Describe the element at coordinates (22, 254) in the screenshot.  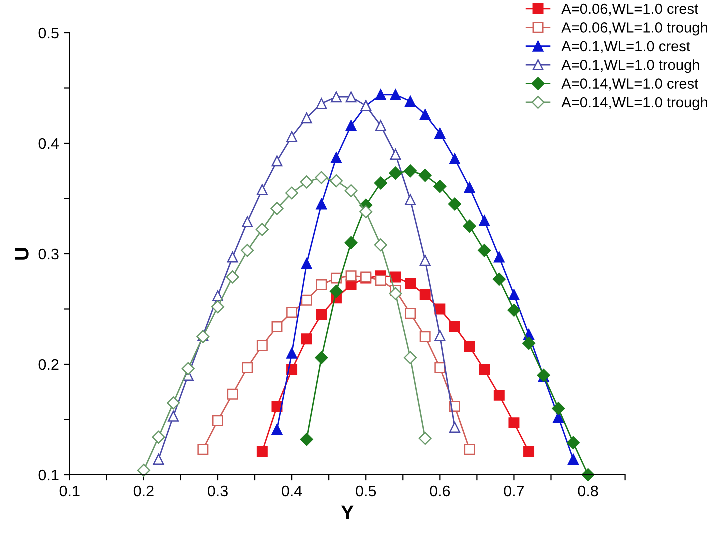
I see `y-axis-title: U` at that location.